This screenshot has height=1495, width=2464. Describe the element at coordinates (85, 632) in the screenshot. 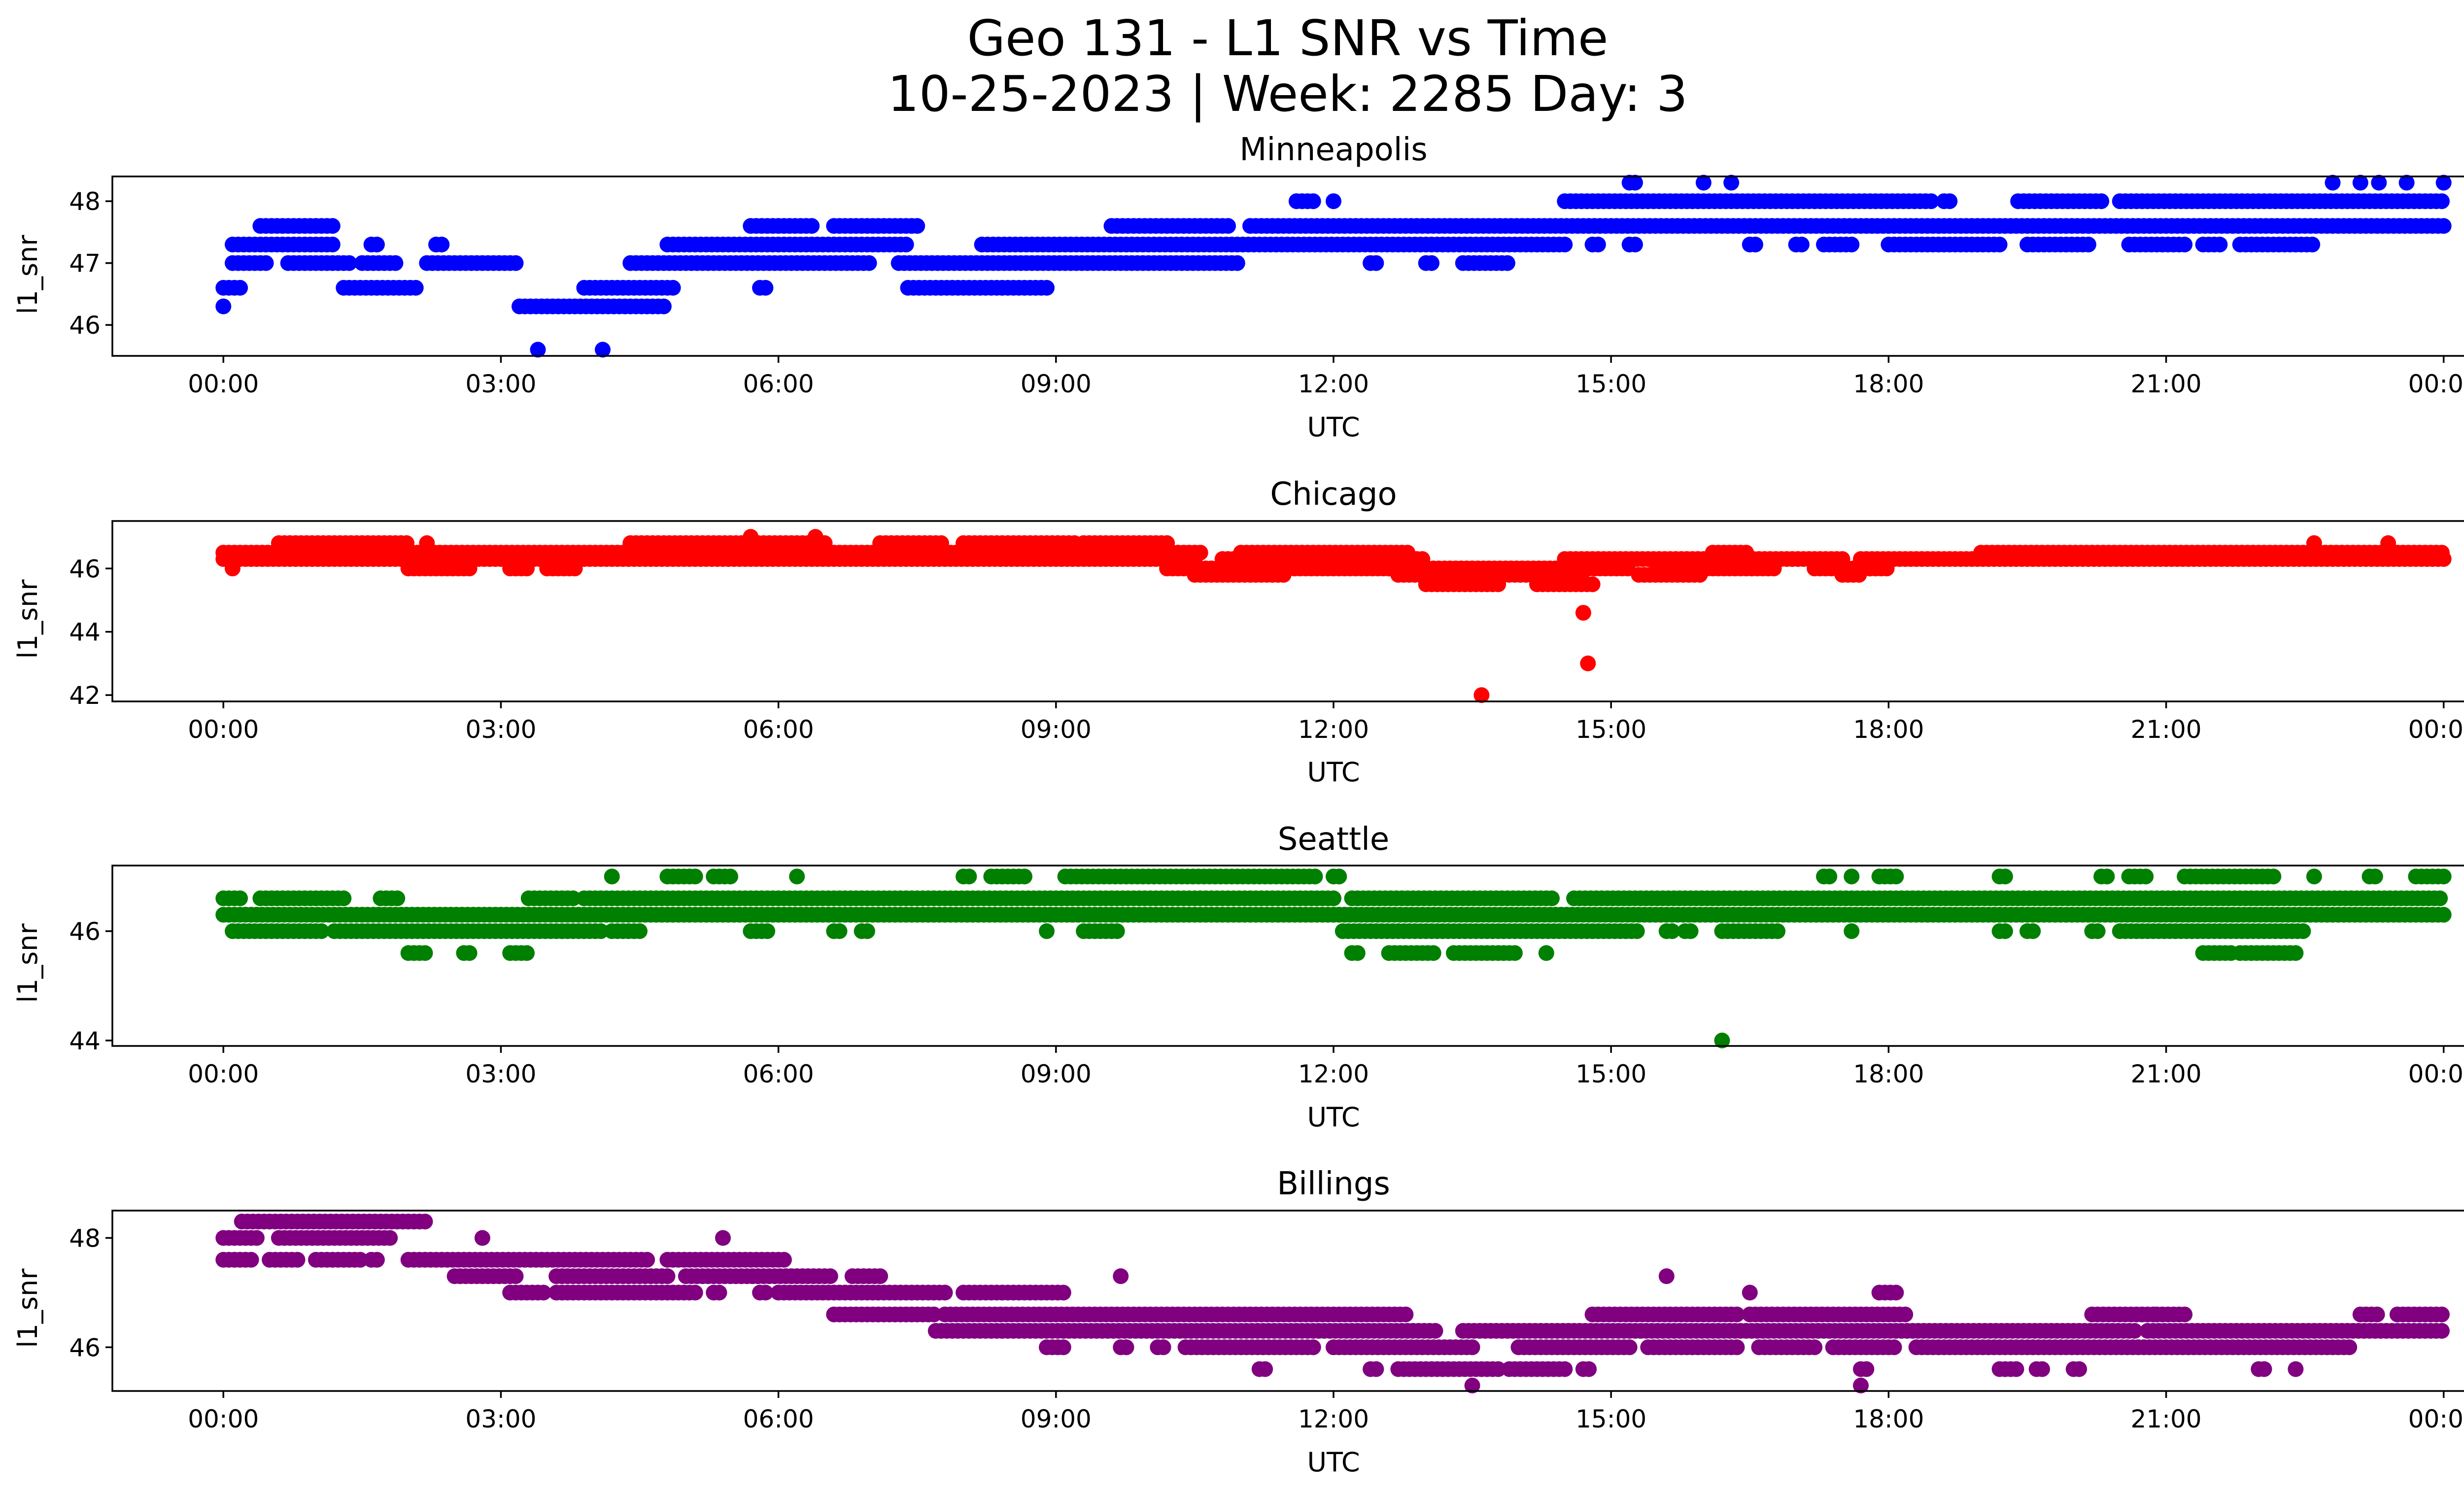

I see `y-tick-label: 44` at that location.